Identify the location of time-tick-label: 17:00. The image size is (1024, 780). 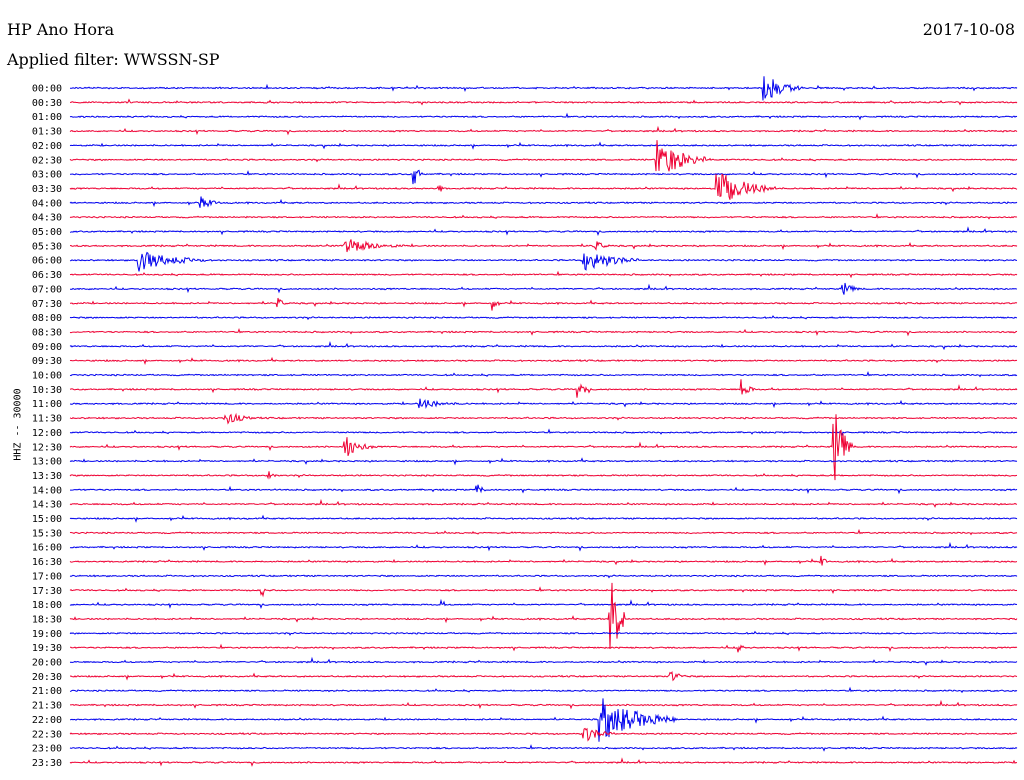
(47, 576).